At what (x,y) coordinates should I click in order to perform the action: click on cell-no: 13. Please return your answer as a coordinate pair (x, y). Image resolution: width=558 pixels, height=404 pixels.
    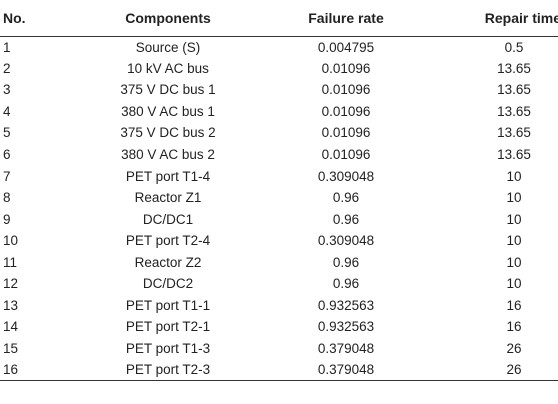
    Looking at the image, I should click on (11, 305).